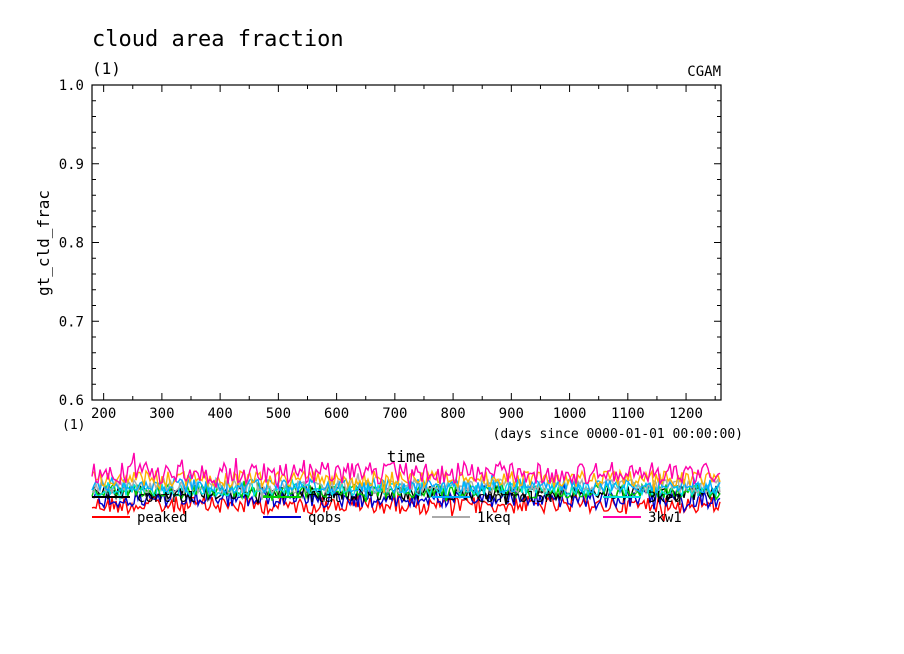 The image size is (904, 654). Describe the element at coordinates (219, 414) in the screenshot. I see `x-tick-label: 400` at that location.